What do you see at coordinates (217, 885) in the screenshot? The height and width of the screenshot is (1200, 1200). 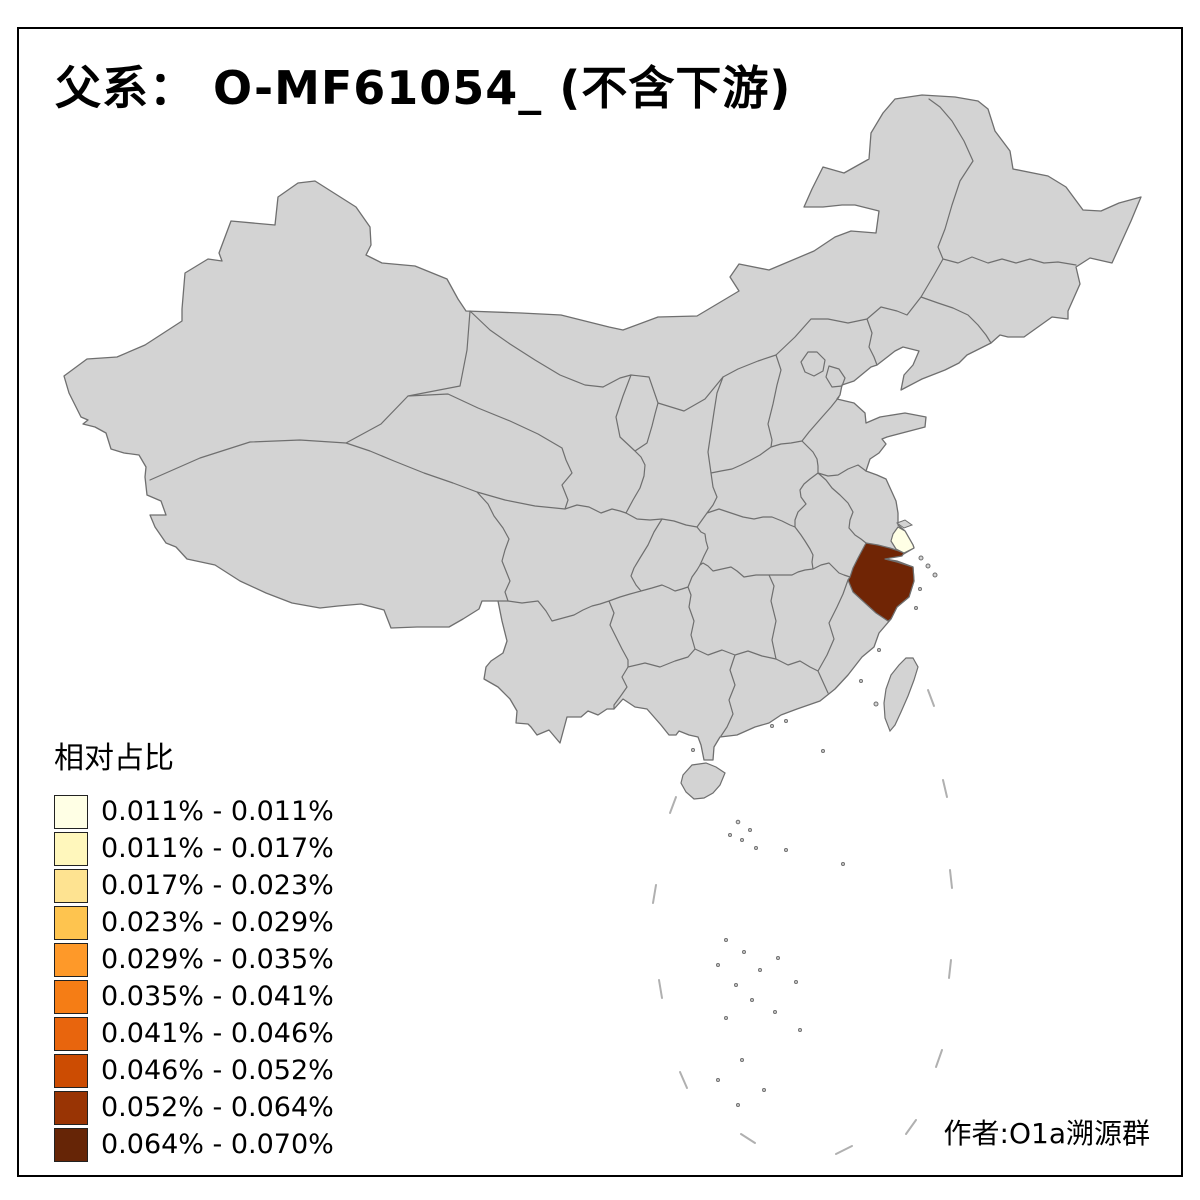 I see `legend-label: 0.017% - 0.023%` at bounding box center [217, 885].